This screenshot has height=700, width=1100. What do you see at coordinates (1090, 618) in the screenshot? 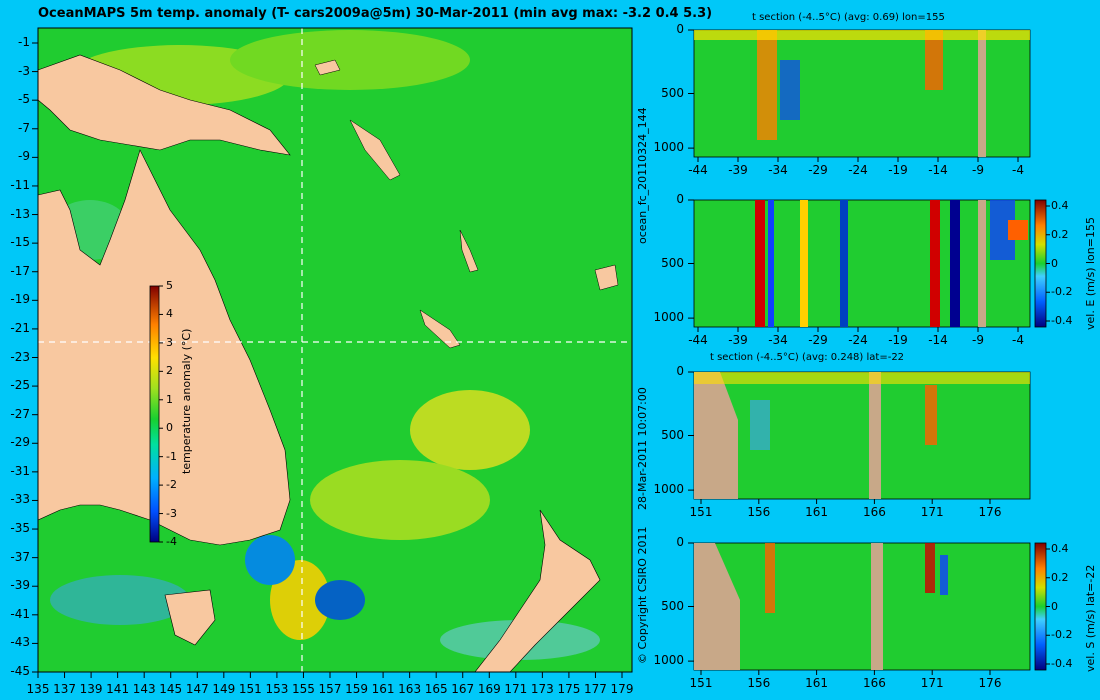
I see `vel-s-label: vel. S (m/s) lat=-22` at bounding box center [1090, 618].